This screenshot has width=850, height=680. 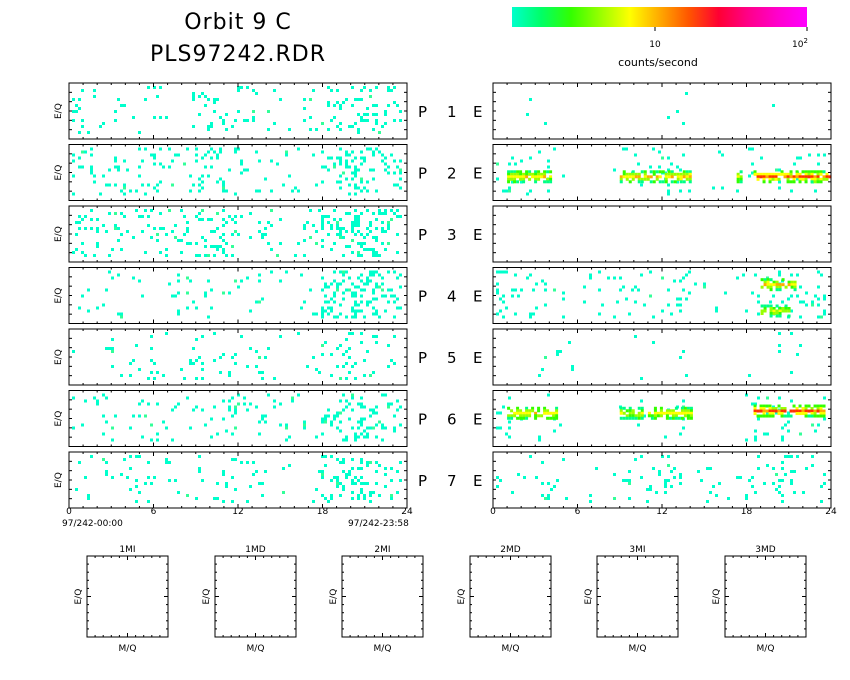 What do you see at coordinates (382, 550) in the screenshot?
I see `mq-panel-2mi-title: 2MI` at bounding box center [382, 550].